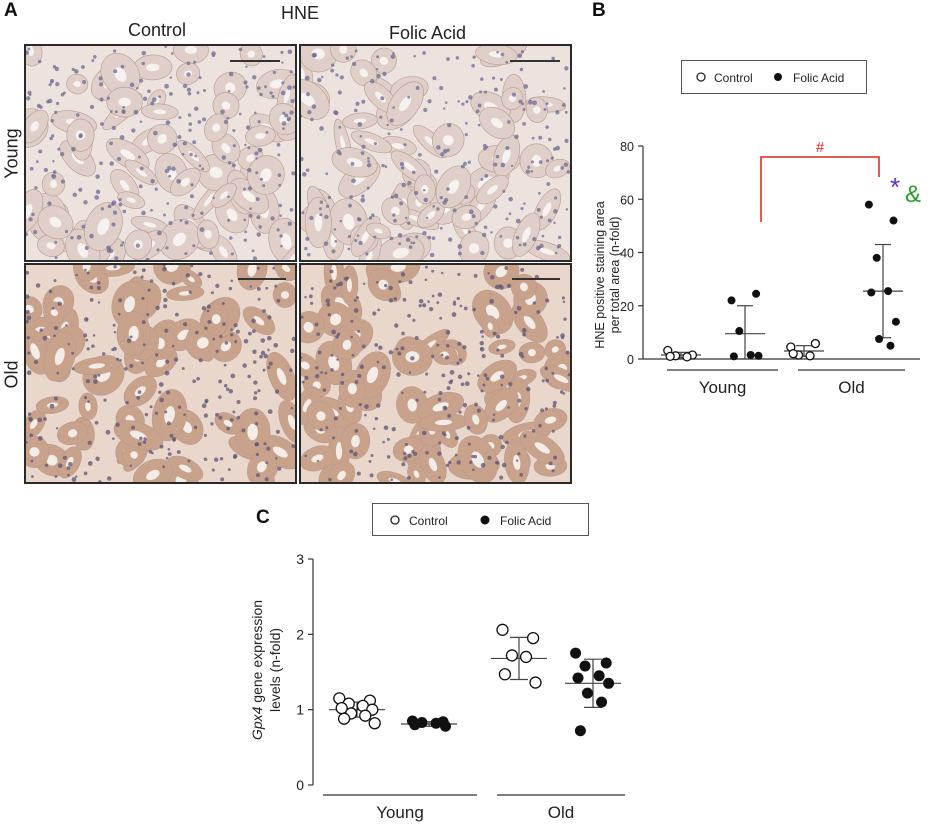 The image size is (941, 826). Describe the element at coordinates (615, 275) in the screenshot. I see `panel-b-y-label-line2: per total area (n-fold)` at that location.